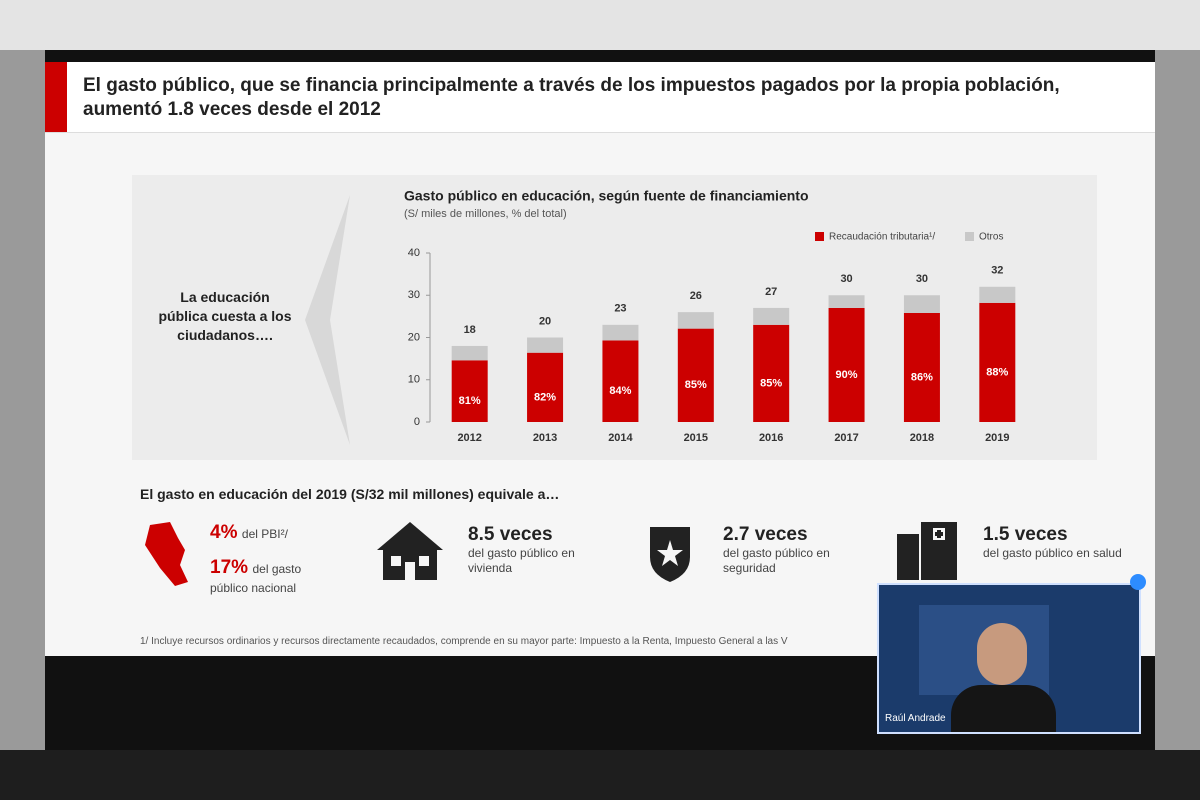 Image resolution: width=1200 pixels, height=800 pixels. I want to click on stat-item: 4% del PBI²/, so click(249, 533).